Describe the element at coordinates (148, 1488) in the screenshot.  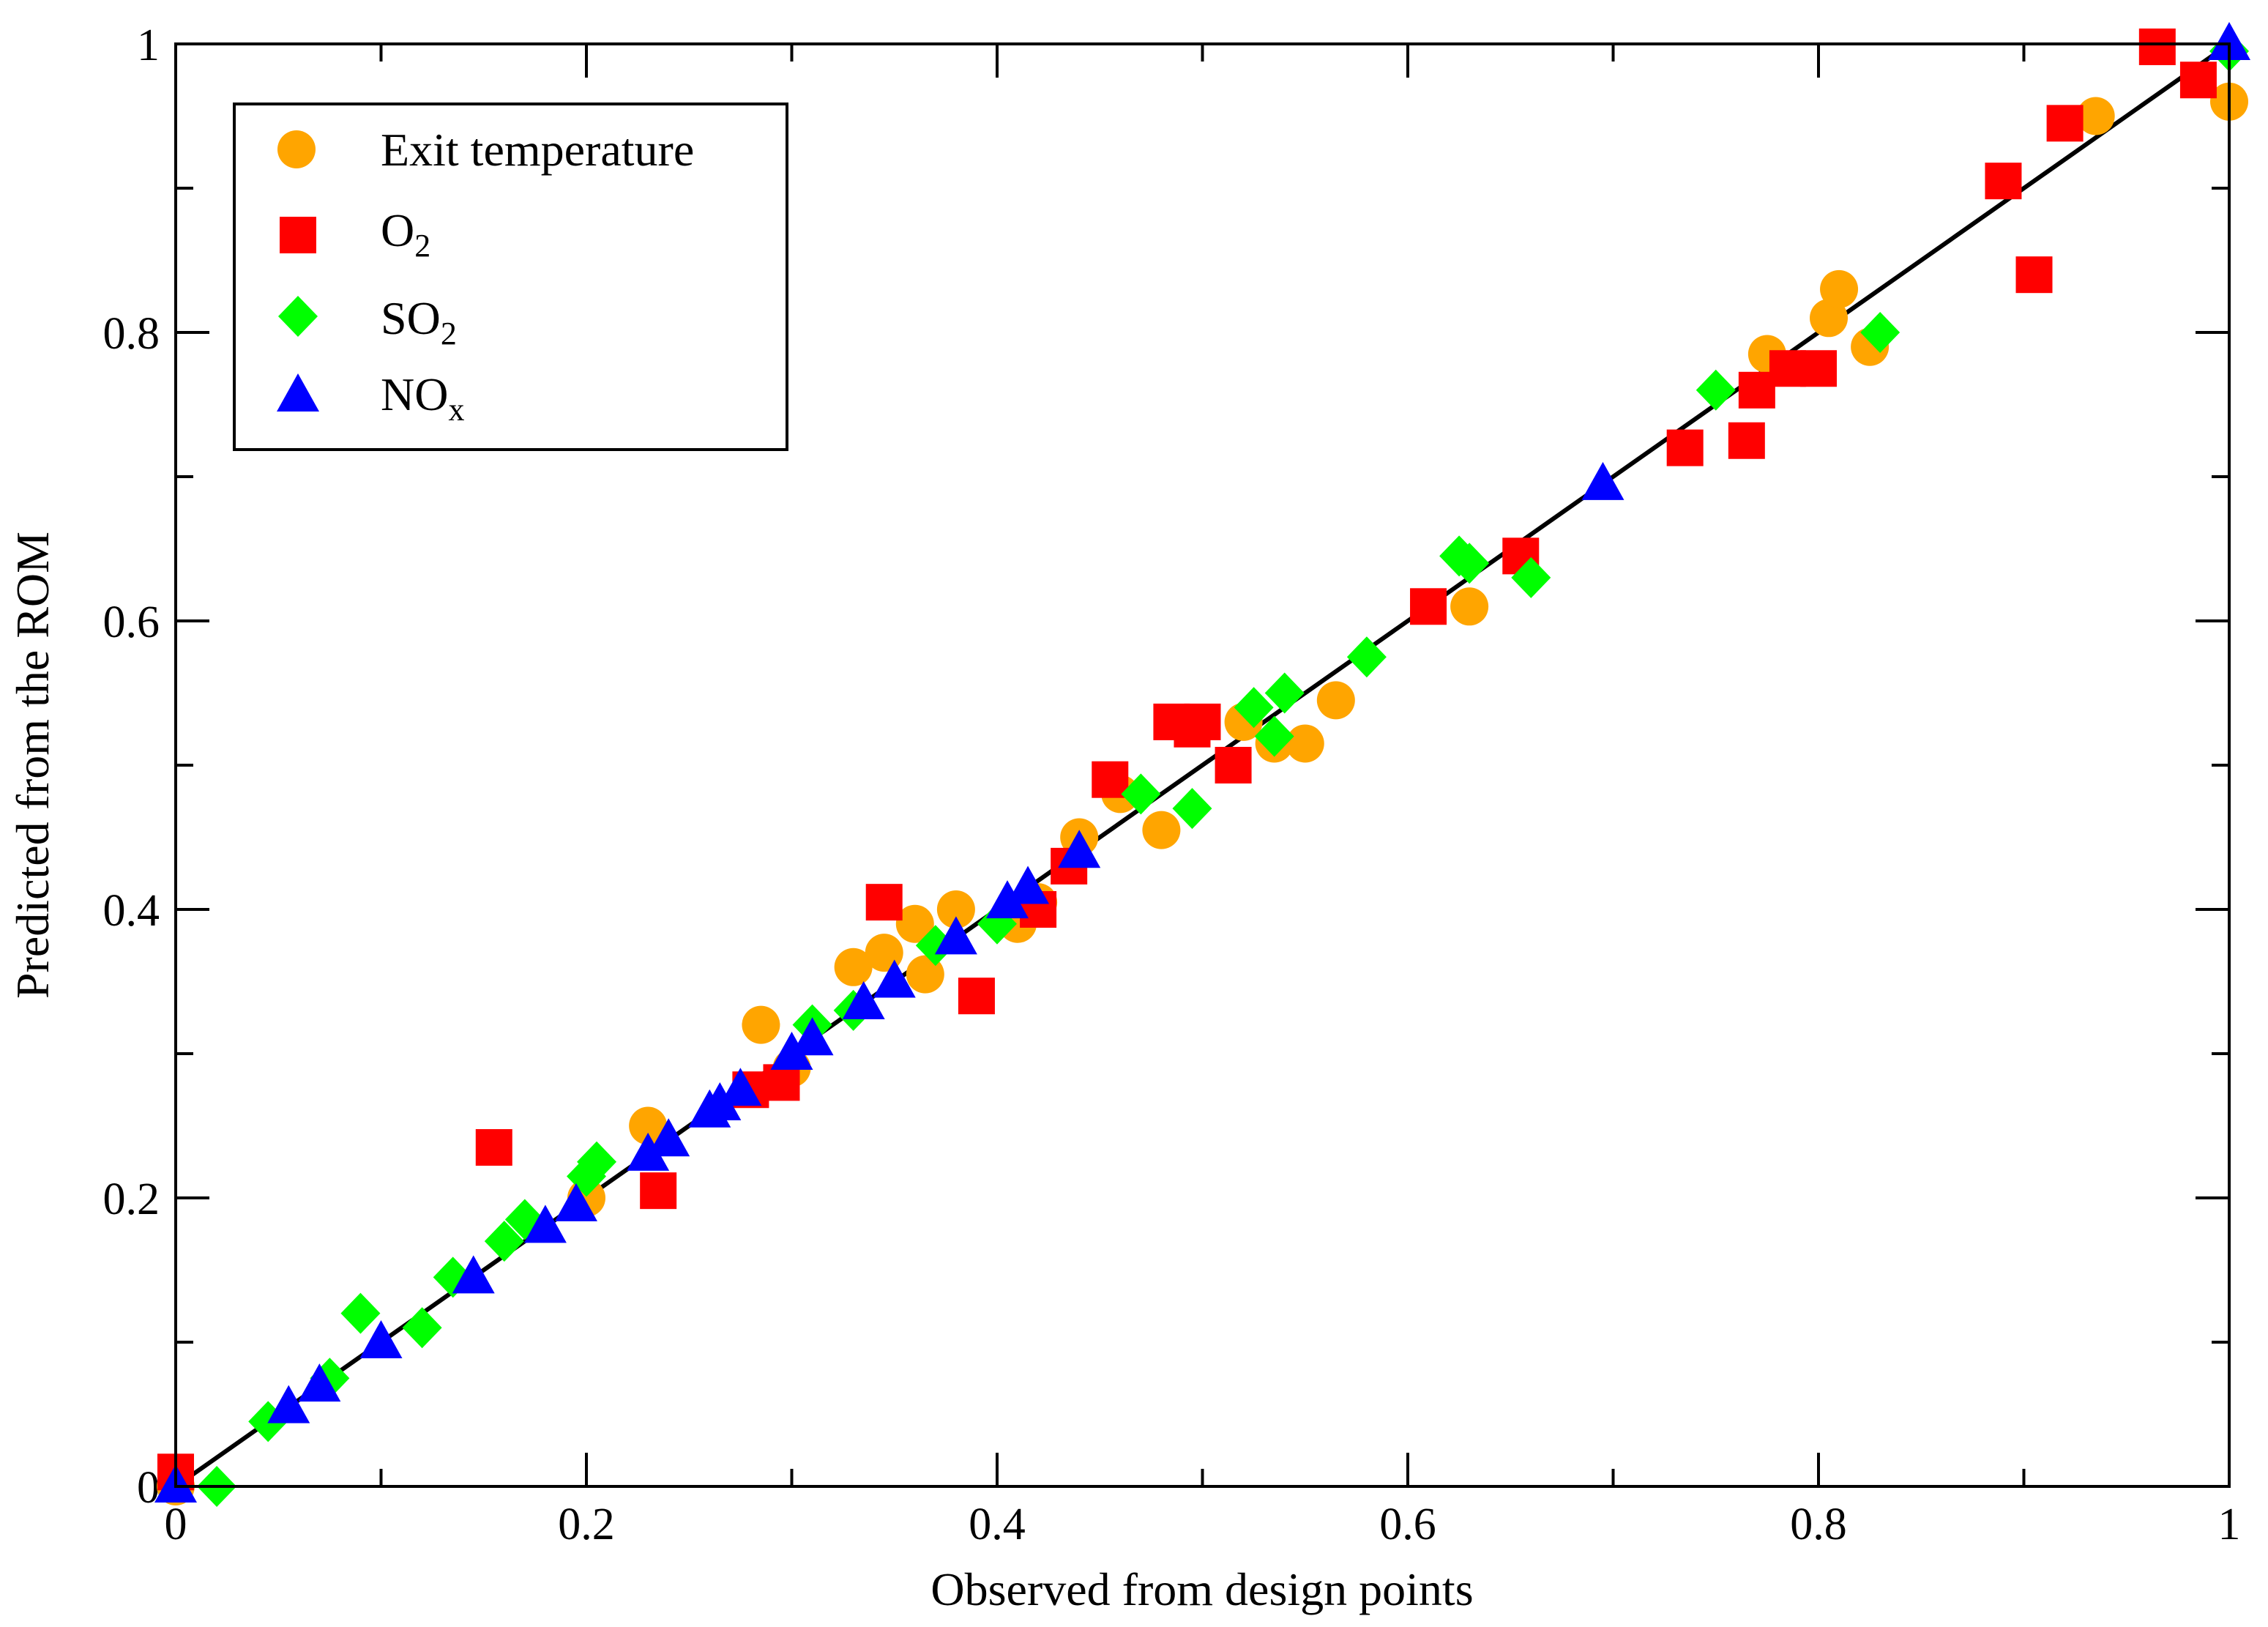
I see `y-tick-label: 0` at that location.